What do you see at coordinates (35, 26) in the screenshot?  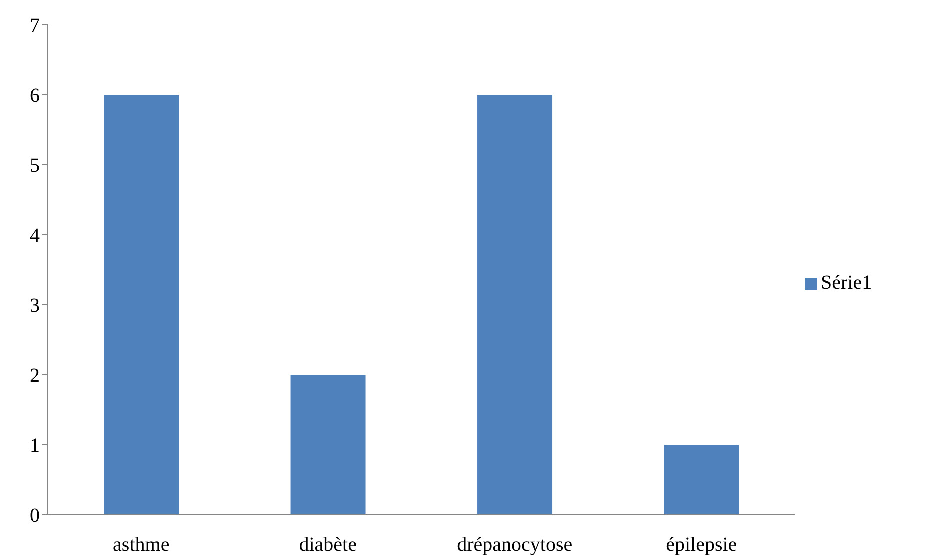 I see `y-tick-label: 7` at bounding box center [35, 26].